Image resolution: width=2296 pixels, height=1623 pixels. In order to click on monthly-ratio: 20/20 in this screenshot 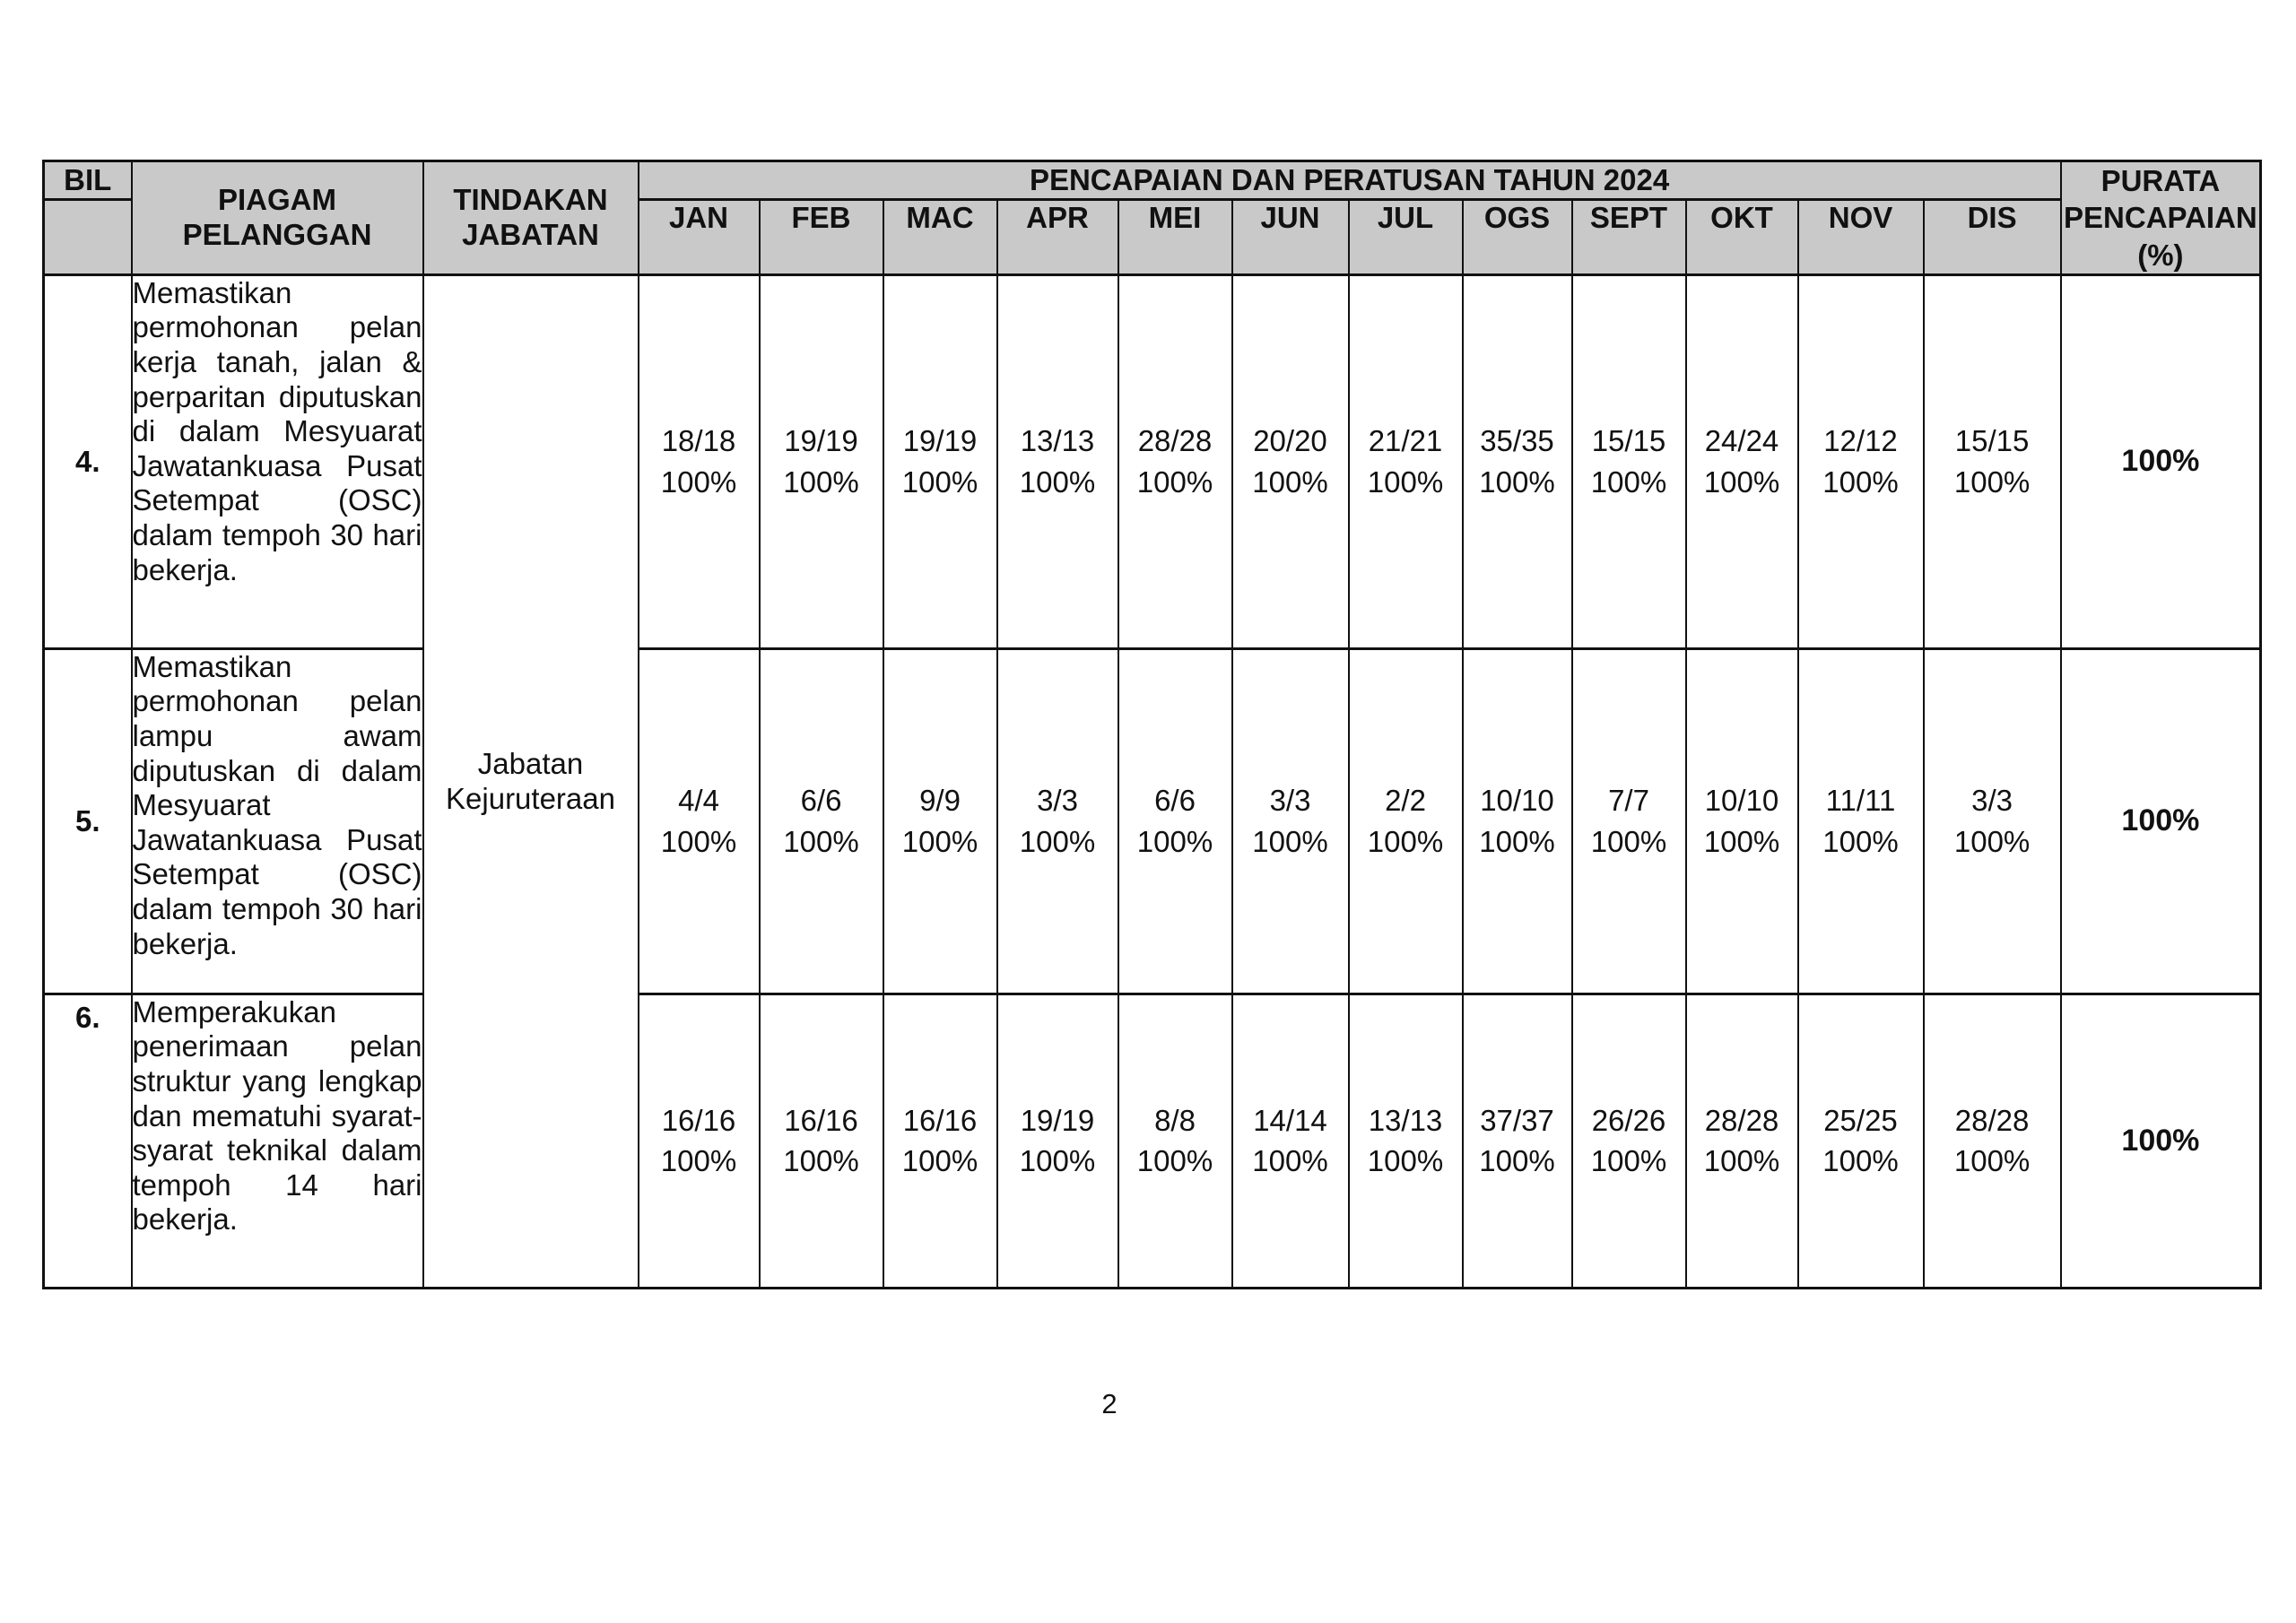, I will do `click(1290, 441)`.